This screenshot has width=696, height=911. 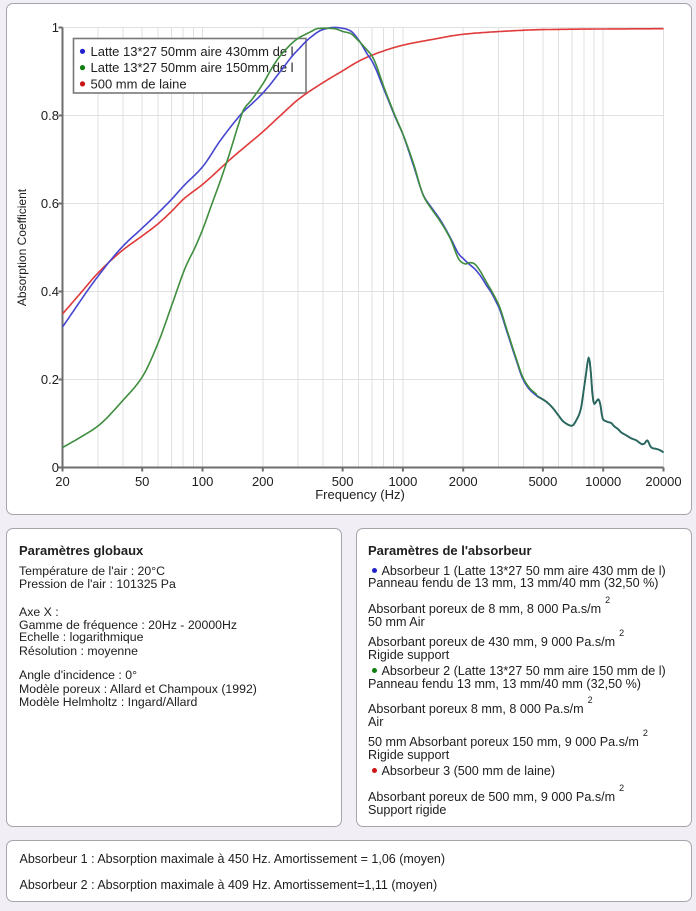 I want to click on svg-text: 2000, so click(x=463, y=481).